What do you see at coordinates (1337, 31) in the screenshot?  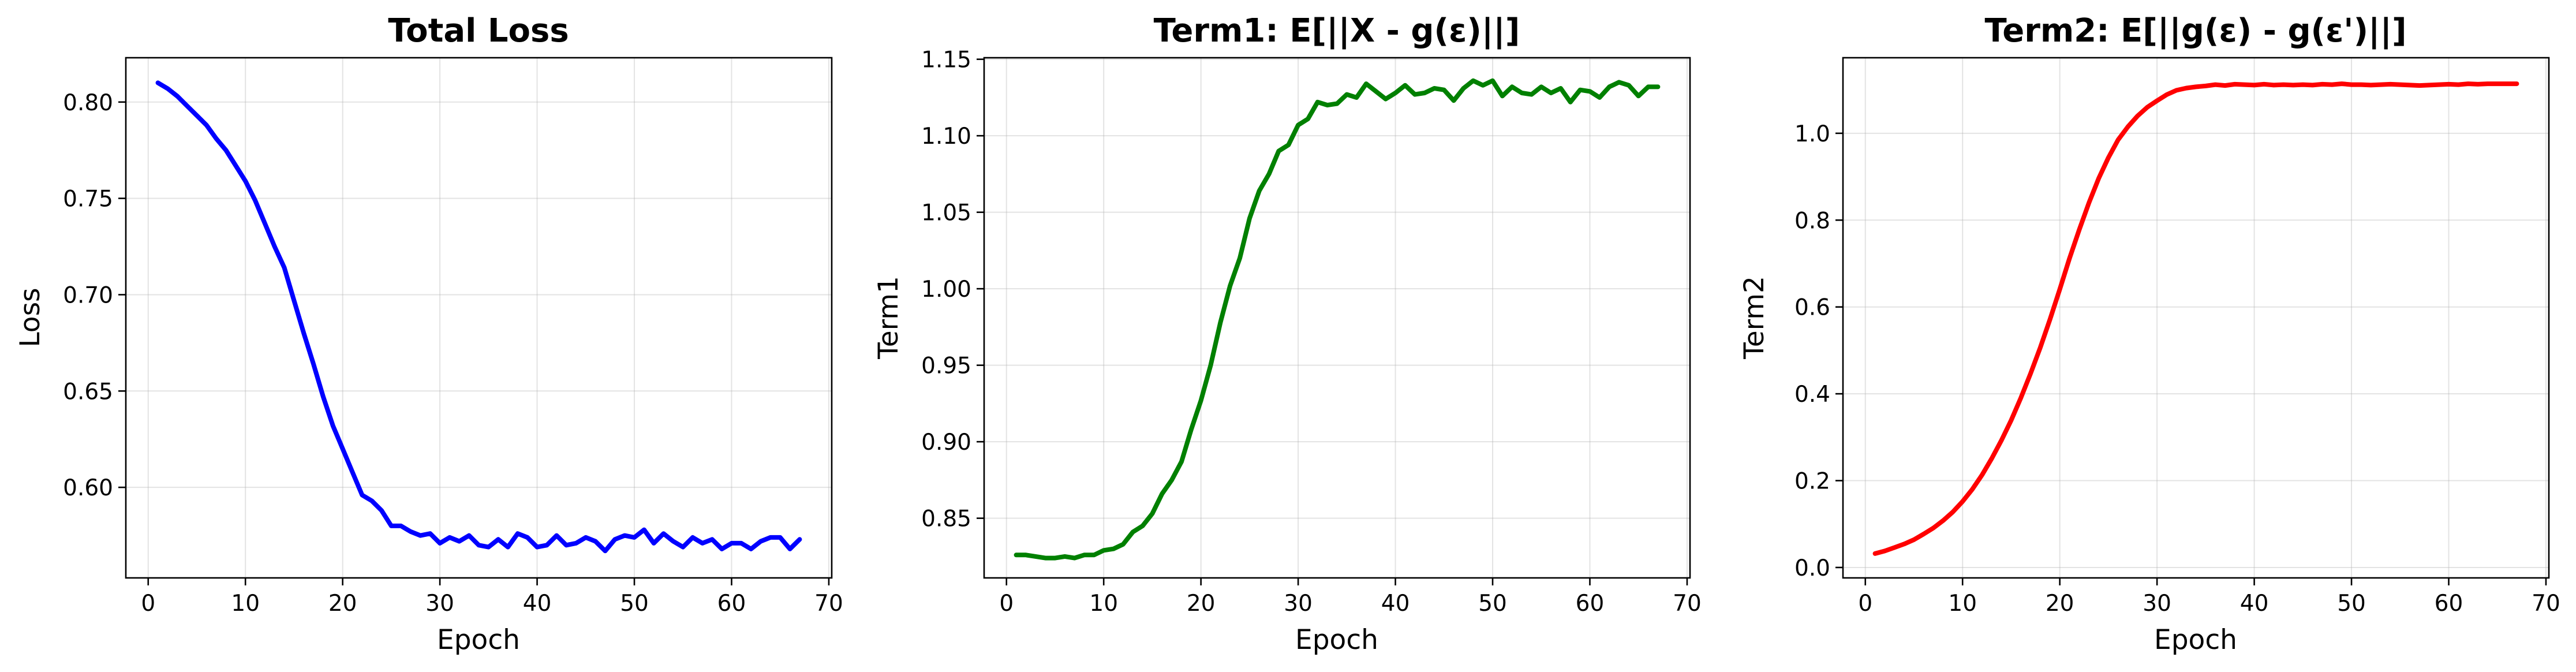 I see `chart-title: Term1: E[||X - g(ε)||]` at bounding box center [1337, 31].